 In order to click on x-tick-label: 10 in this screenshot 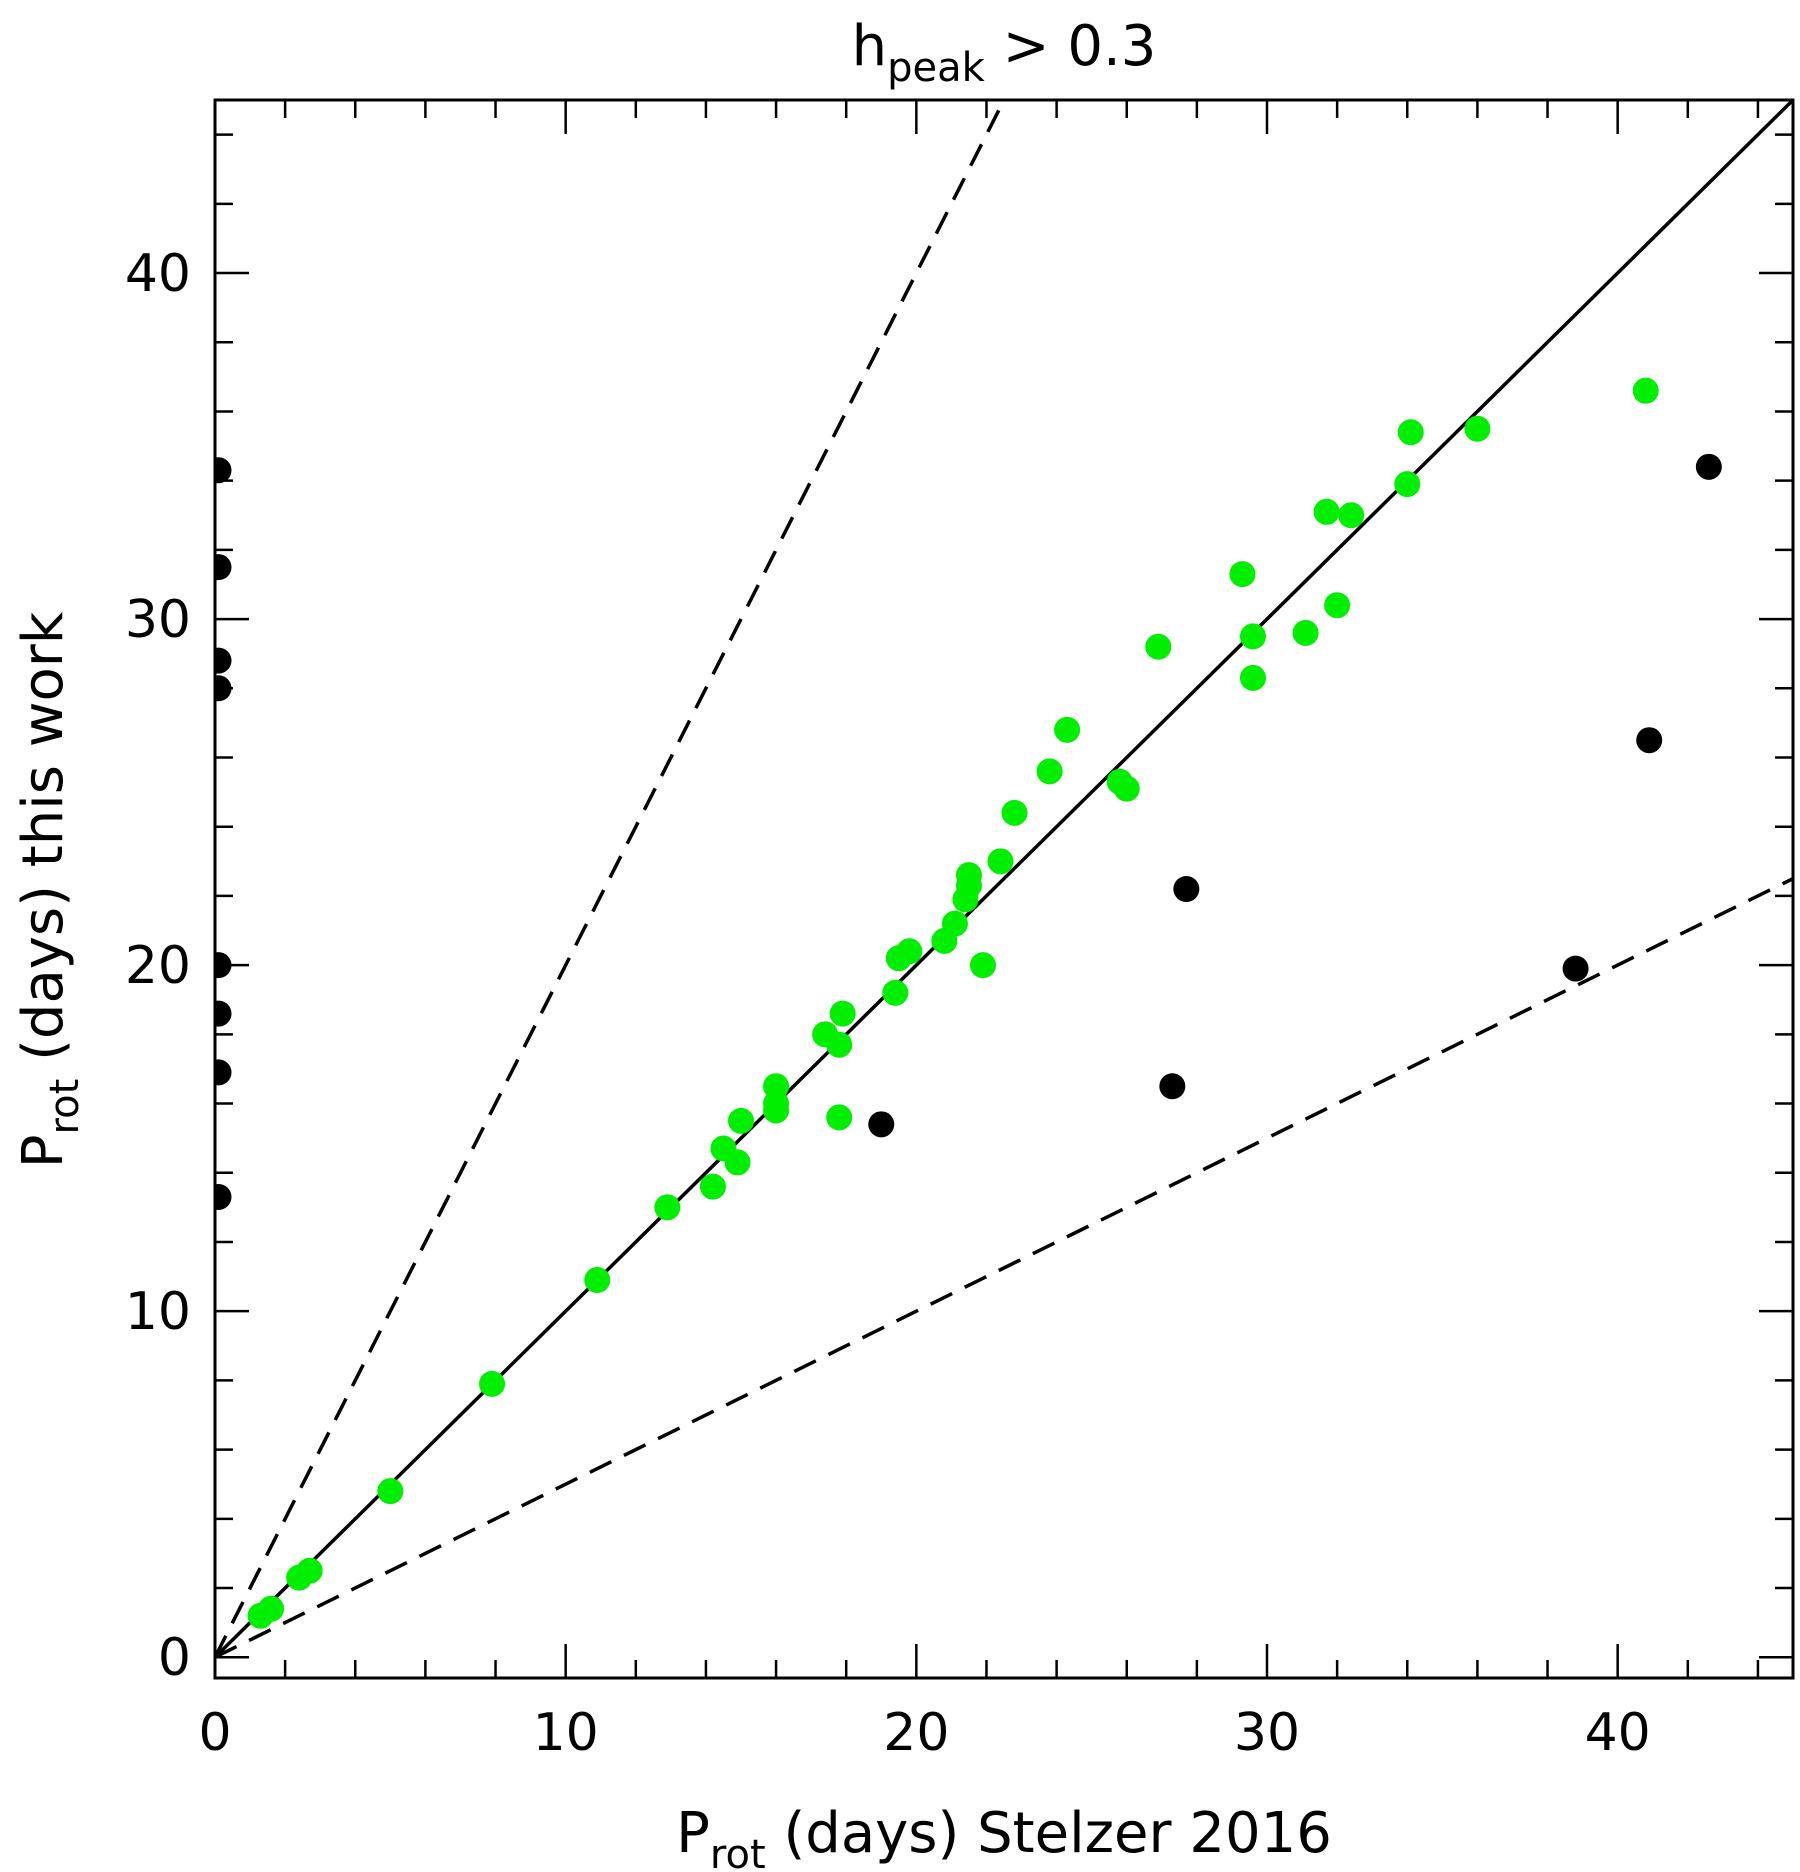, I will do `click(566, 1733)`.